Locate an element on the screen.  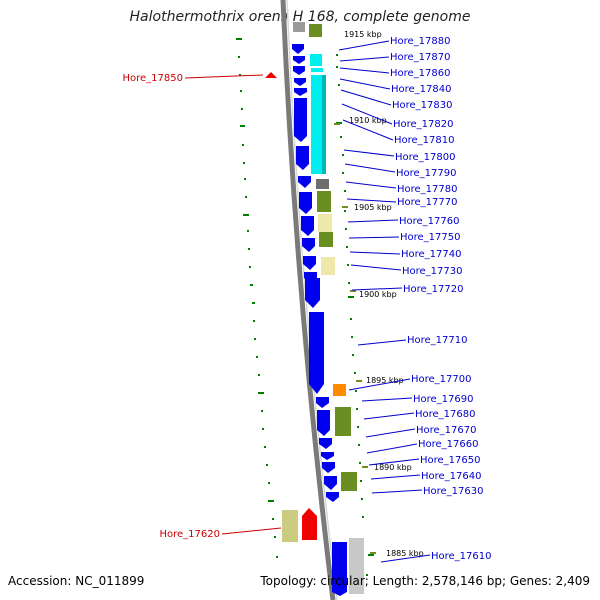
gene-label: Hore_17840 is located at coordinates (421, 89).